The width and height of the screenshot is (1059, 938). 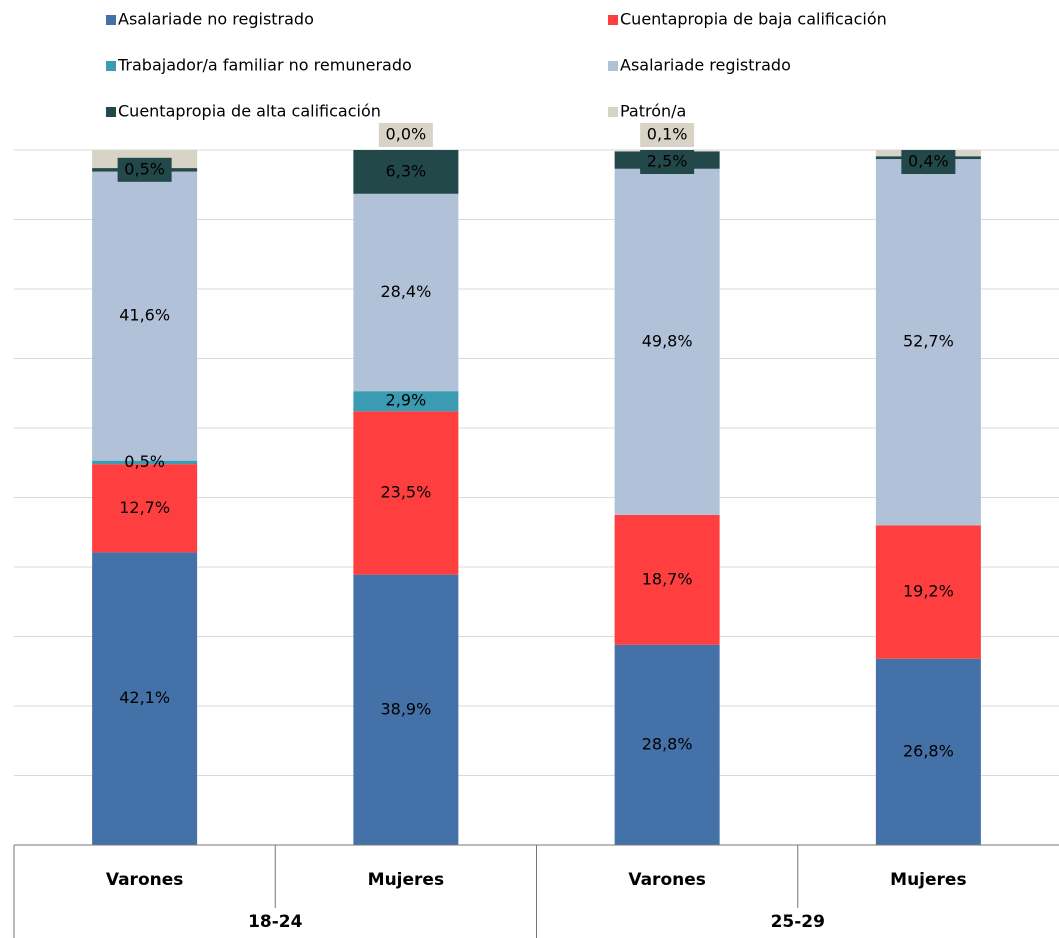 I want to click on value-label: 19,2%, so click(x=928, y=591).